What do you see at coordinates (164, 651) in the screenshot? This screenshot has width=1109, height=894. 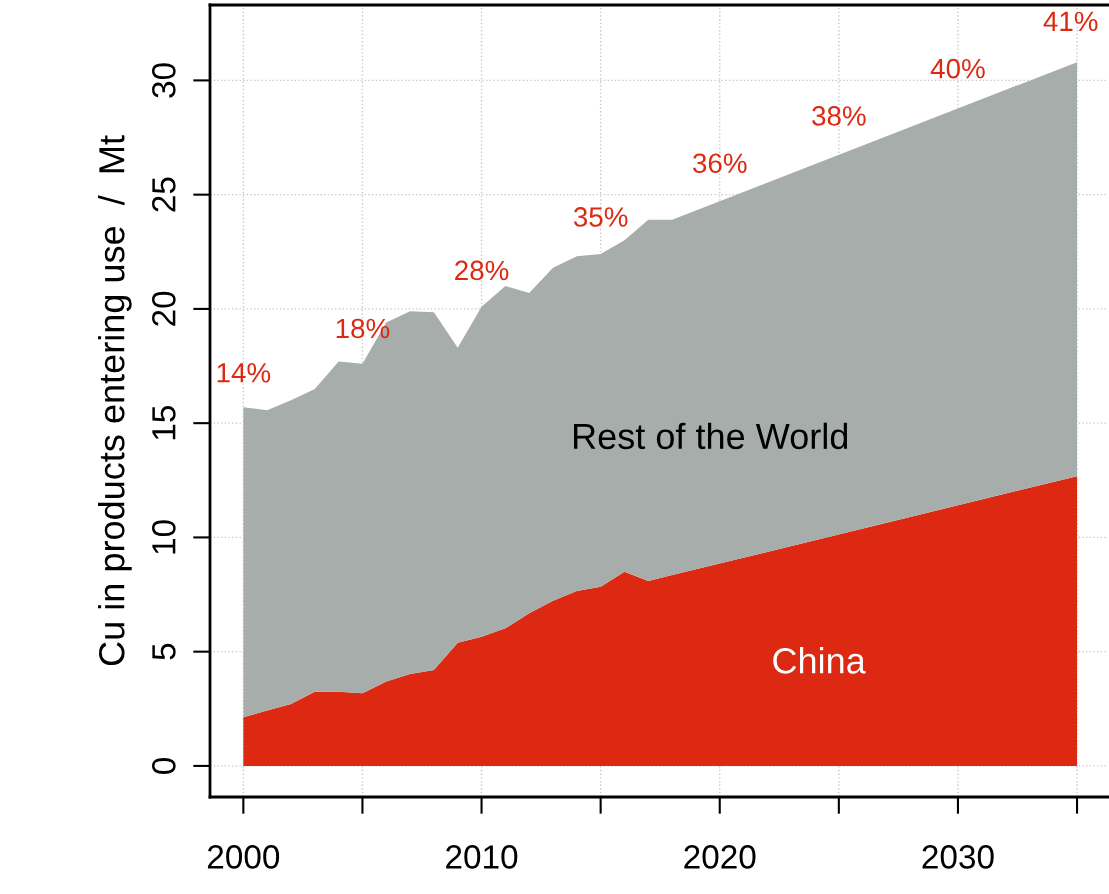 I see `y-tick-label: 5` at bounding box center [164, 651].